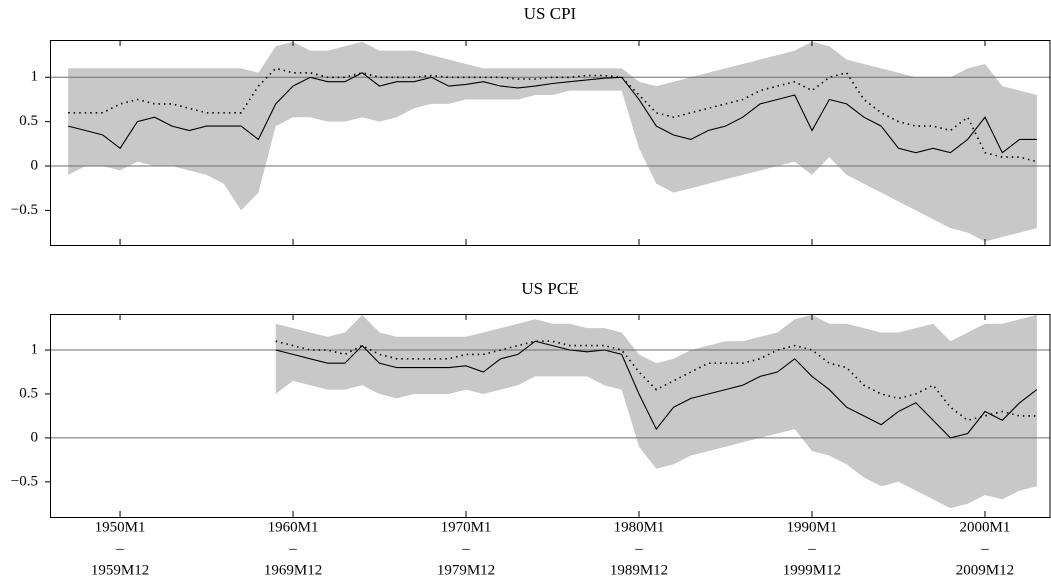  I want to click on x-tick-label: 1950M1, so click(120, 527).